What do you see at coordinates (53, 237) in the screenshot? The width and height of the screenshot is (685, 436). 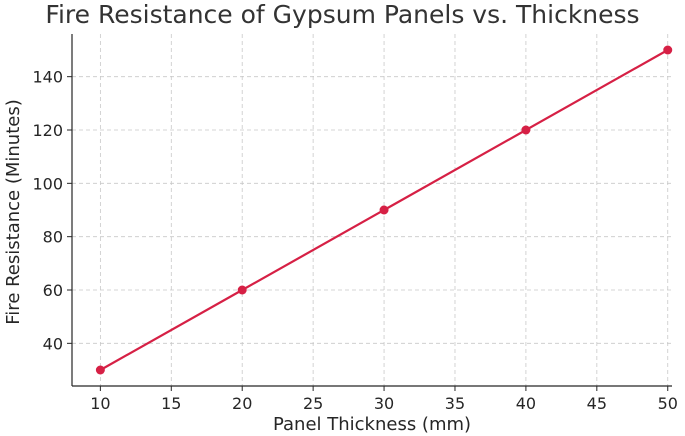 I see `y-tick-label: 80` at bounding box center [53, 237].